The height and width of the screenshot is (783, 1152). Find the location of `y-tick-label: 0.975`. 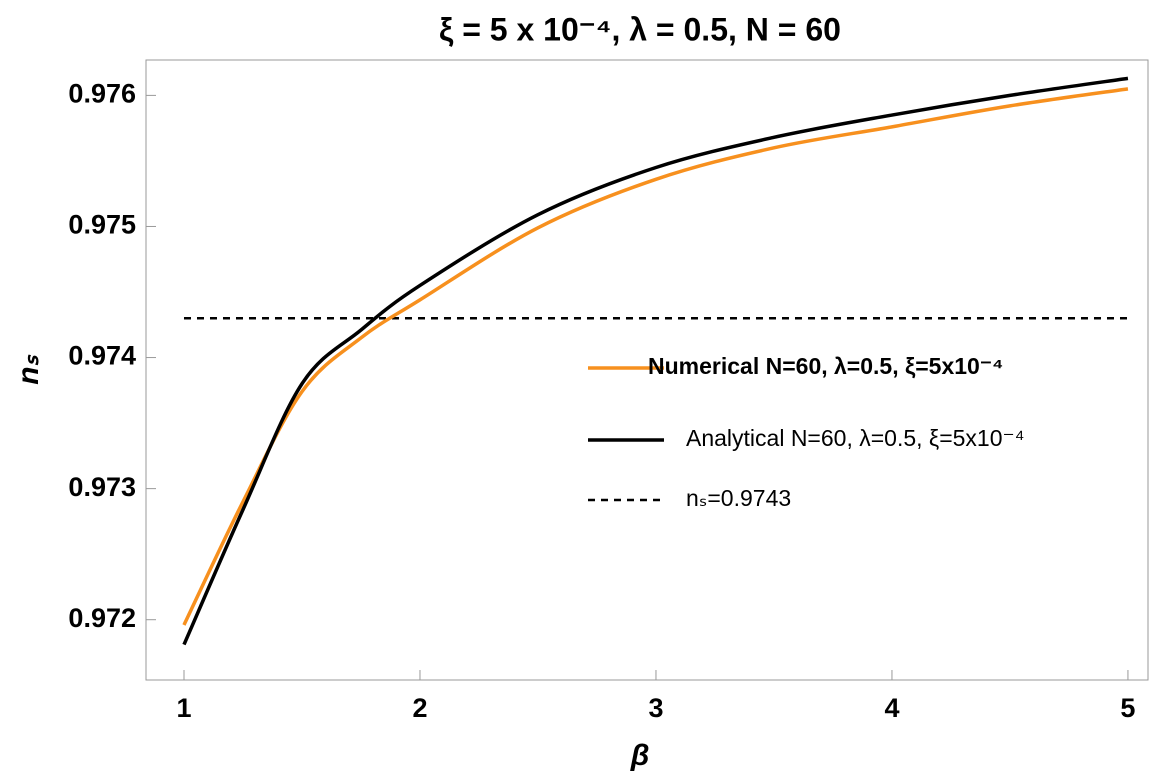

y-tick-label: 0.975 is located at coordinates (102, 225).